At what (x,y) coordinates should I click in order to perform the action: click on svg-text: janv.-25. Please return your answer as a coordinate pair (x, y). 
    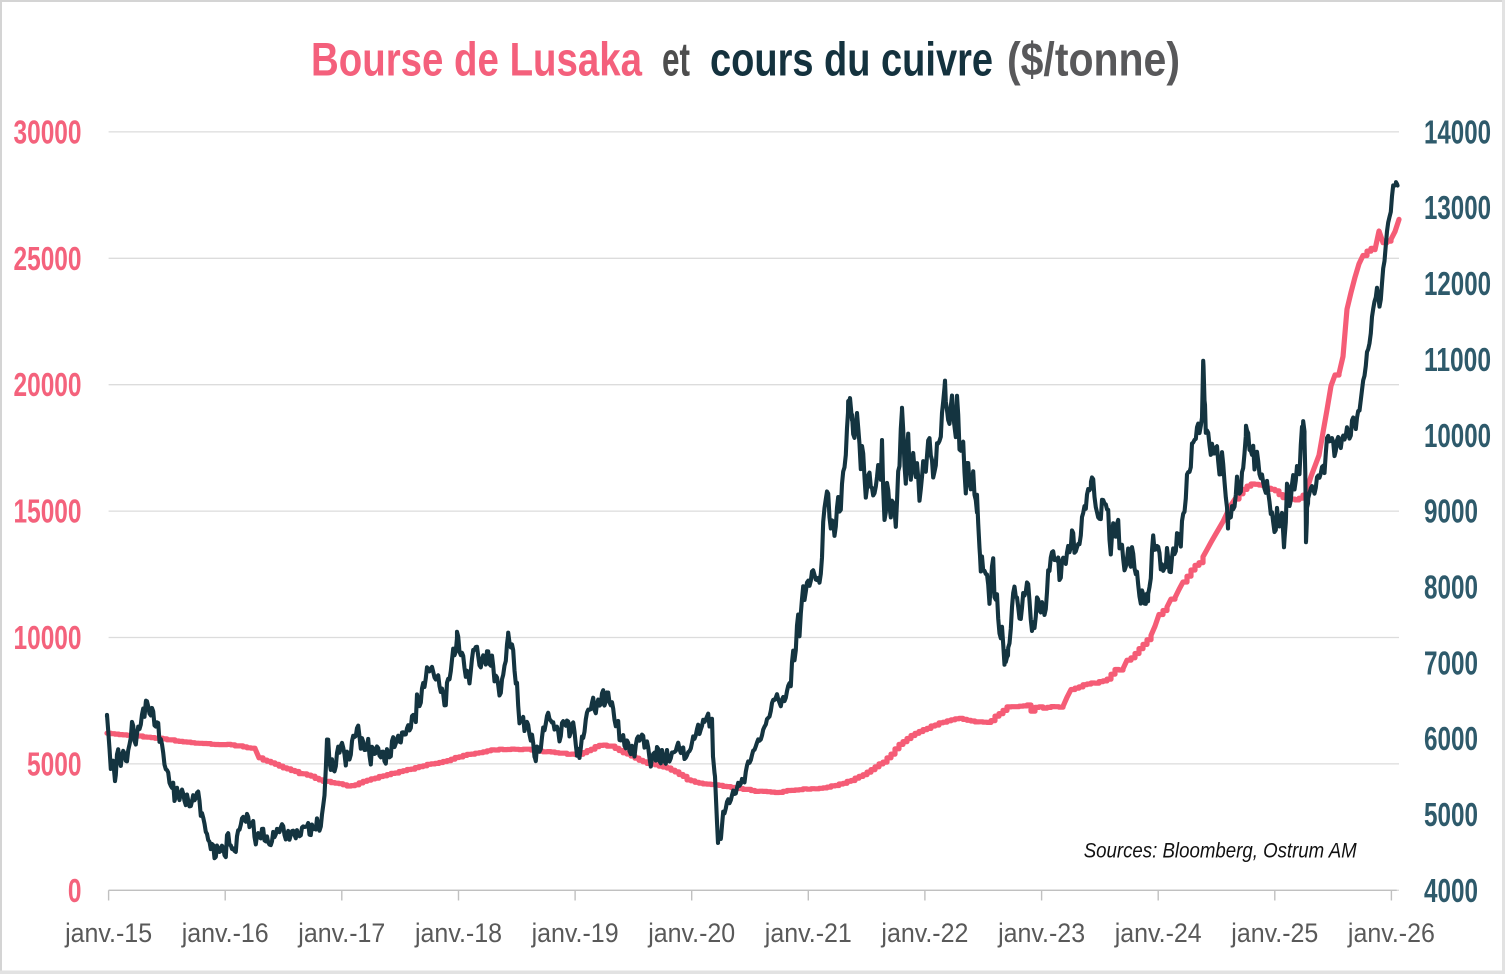
    Looking at the image, I should click on (1274, 933).